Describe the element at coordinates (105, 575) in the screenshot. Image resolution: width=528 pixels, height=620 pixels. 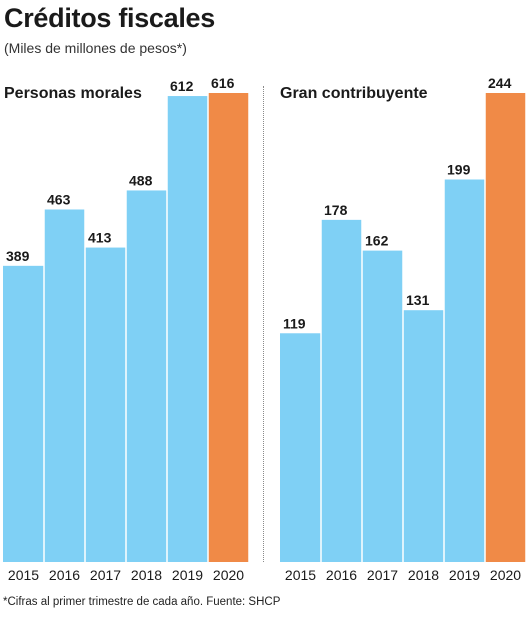
I see `x-tick-personas-morales-2017: 2017` at that location.